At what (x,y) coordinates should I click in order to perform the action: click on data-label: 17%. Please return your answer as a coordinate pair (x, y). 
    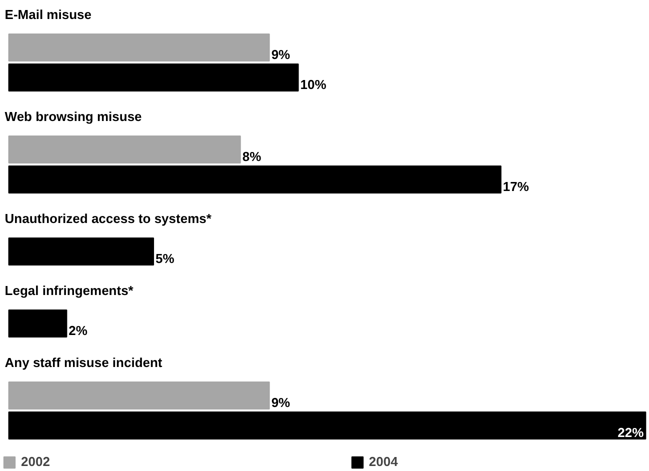
    Looking at the image, I should click on (516, 186).